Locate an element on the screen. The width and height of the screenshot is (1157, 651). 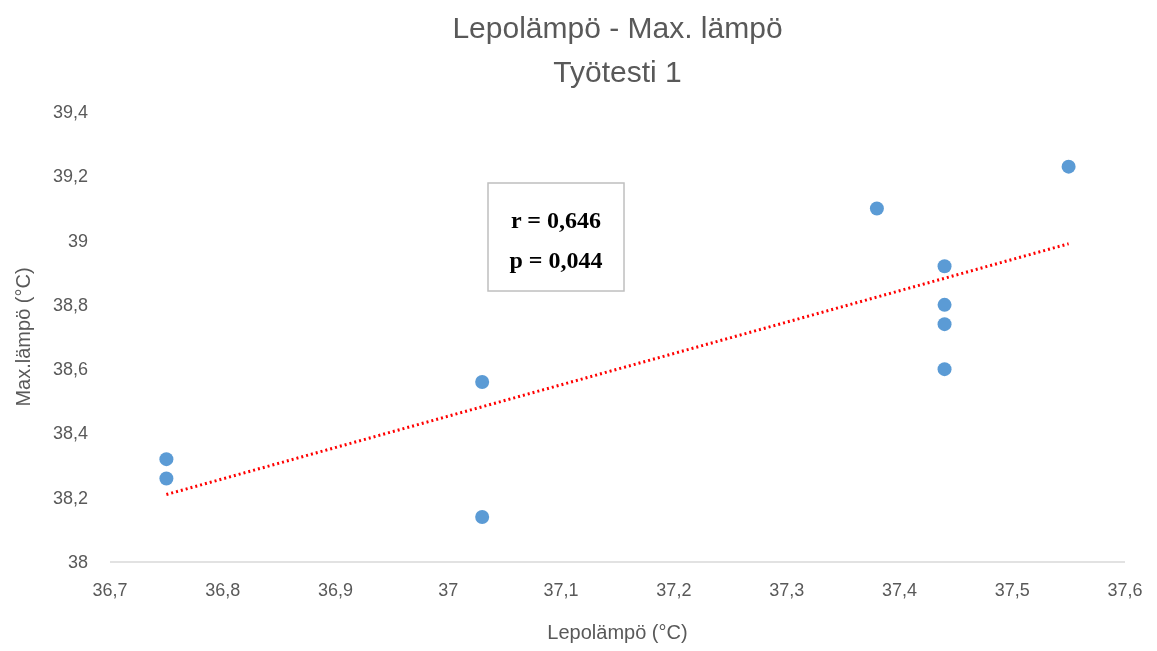
y-tick-label: 38,2 is located at coordinates (70, 497).